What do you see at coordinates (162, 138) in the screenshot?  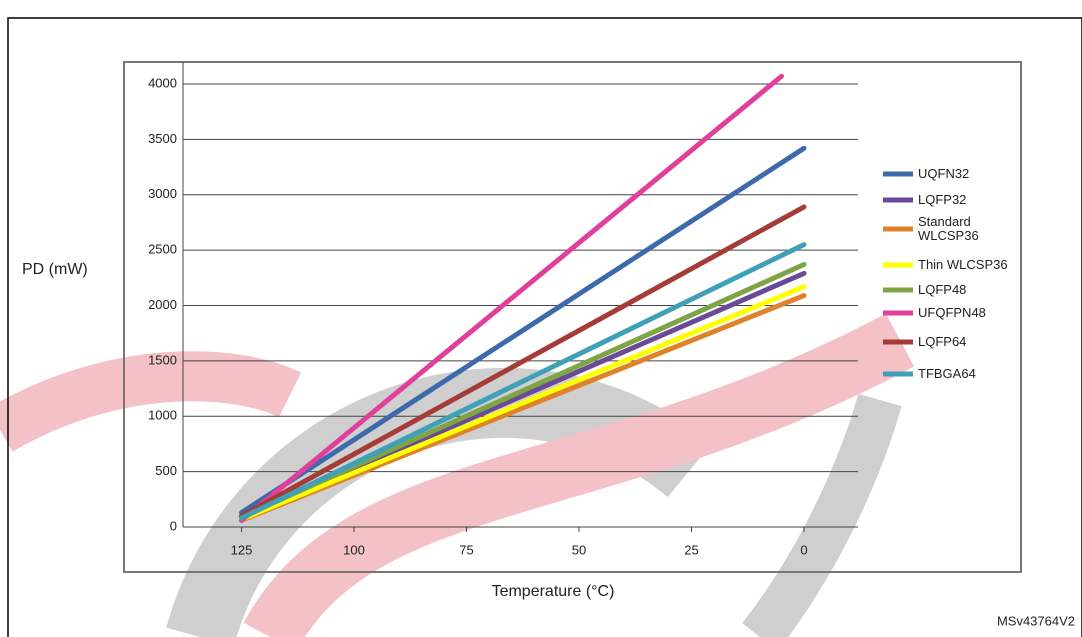 I see `y-tick-label: 3500` at bounding box center [162, 138].